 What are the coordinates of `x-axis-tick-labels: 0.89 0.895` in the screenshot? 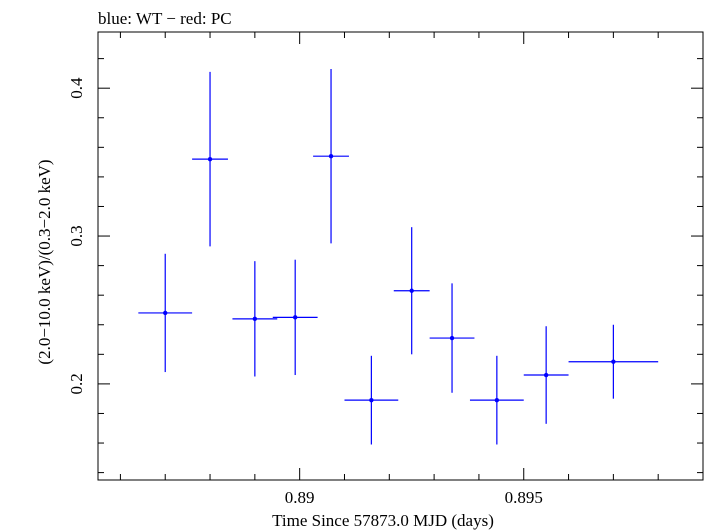 It's located at (414, 497).